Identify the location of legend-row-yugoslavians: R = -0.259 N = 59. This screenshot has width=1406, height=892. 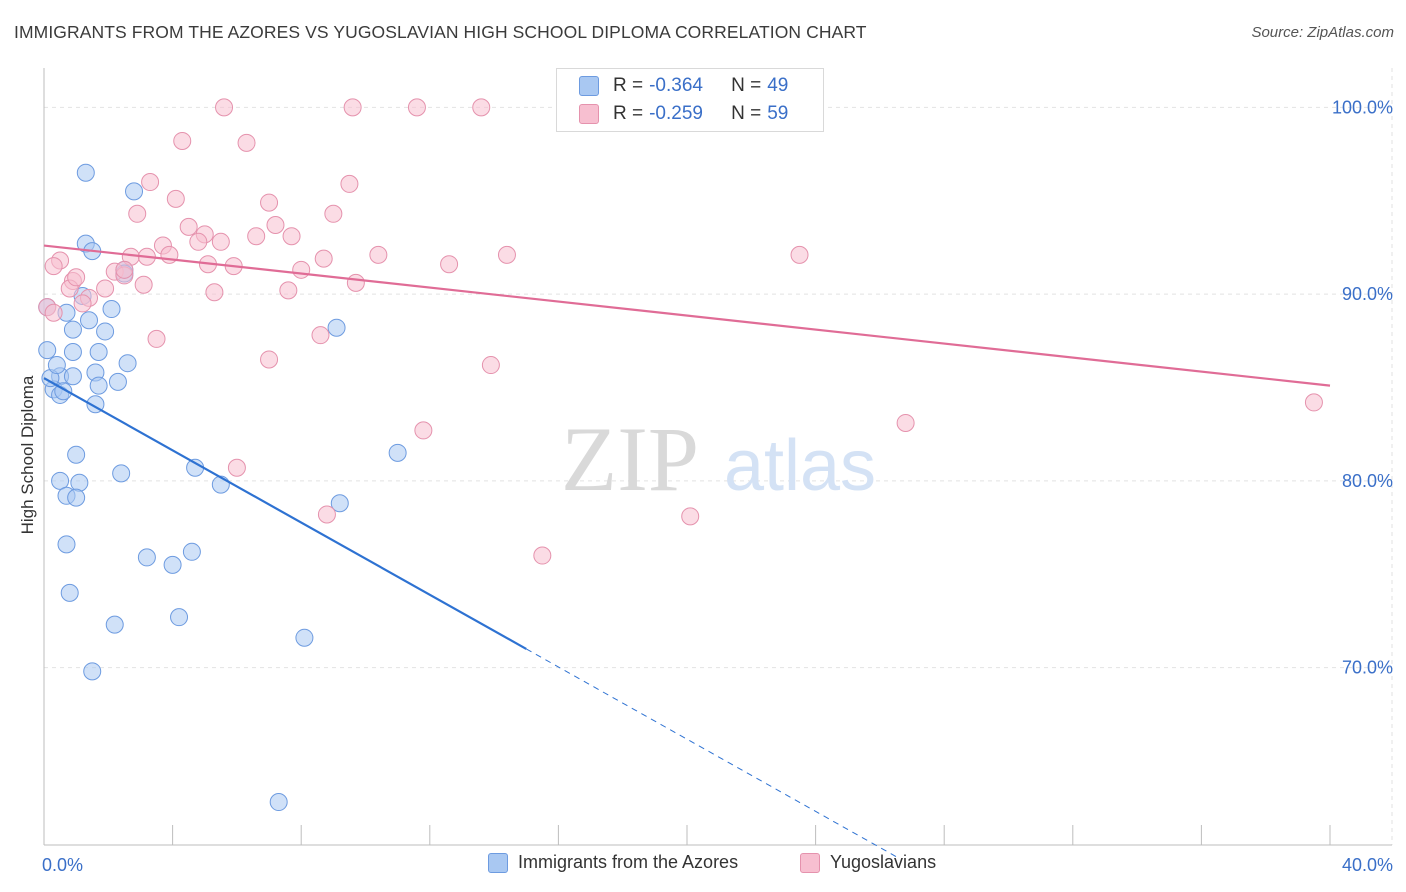
(683, 114).